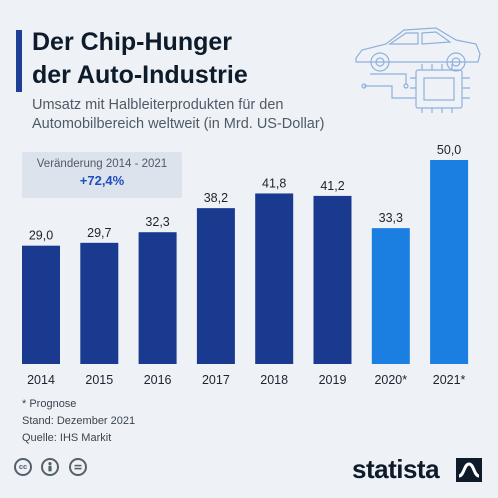 The image size is (498, 498). What do you see at coordinates (102, 164) in the screenshot?
I see `change-label: Veränderung 2014 - 2021` at bounding box center [102, 164].